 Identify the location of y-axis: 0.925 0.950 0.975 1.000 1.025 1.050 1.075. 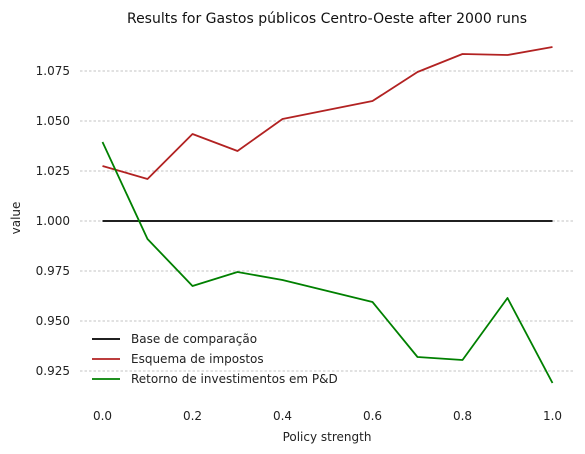
(53, 221).